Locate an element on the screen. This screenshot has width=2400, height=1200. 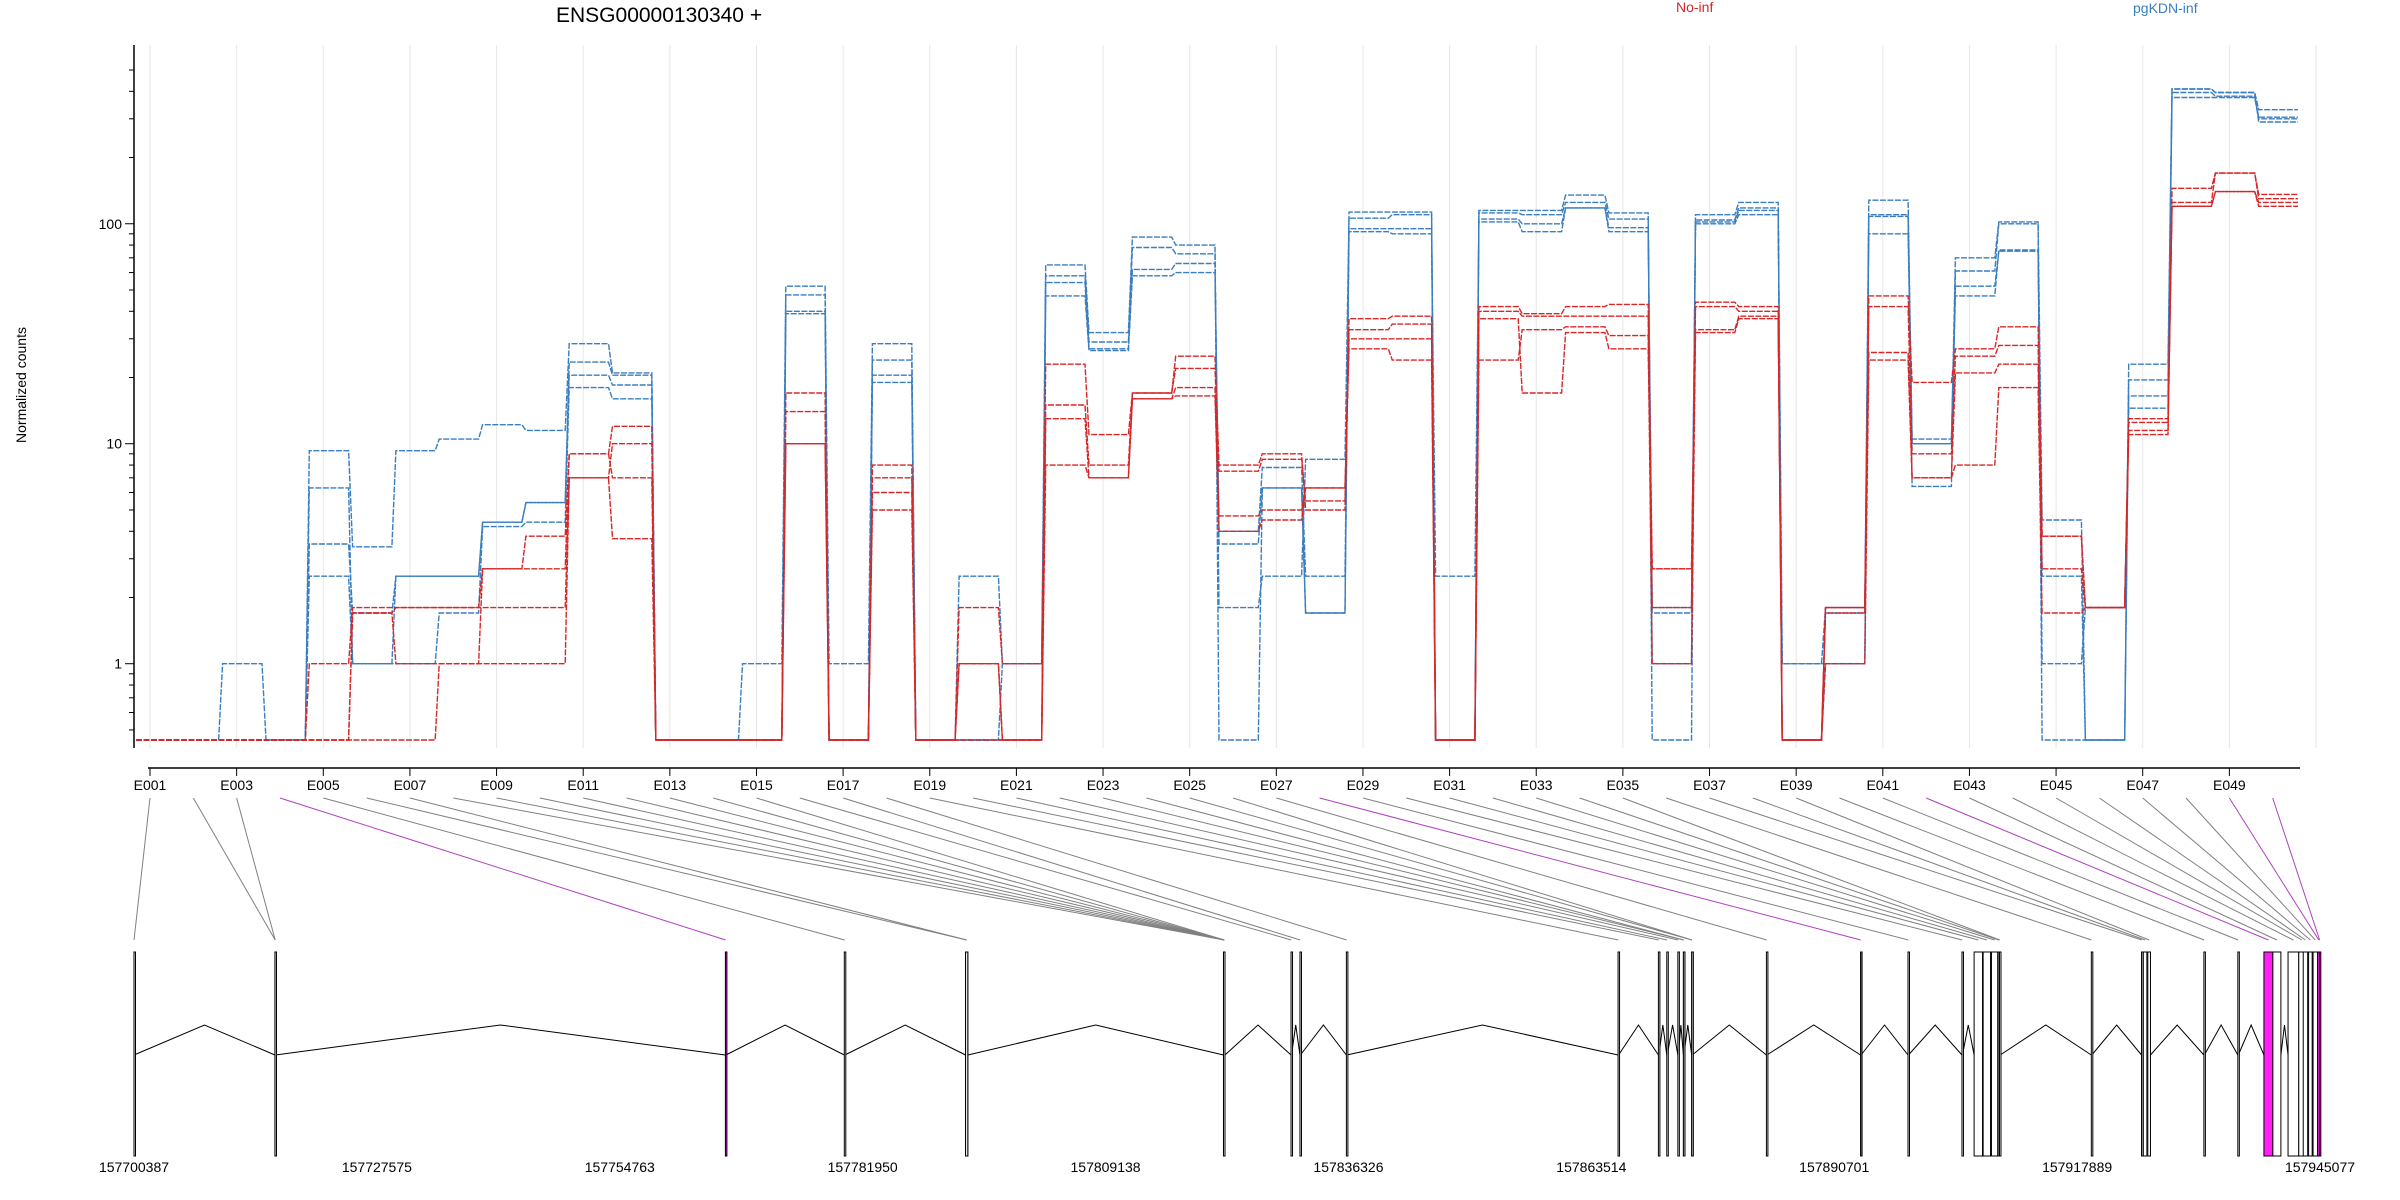
exon-tick-label: E009 is located at coordinates (496, 785).